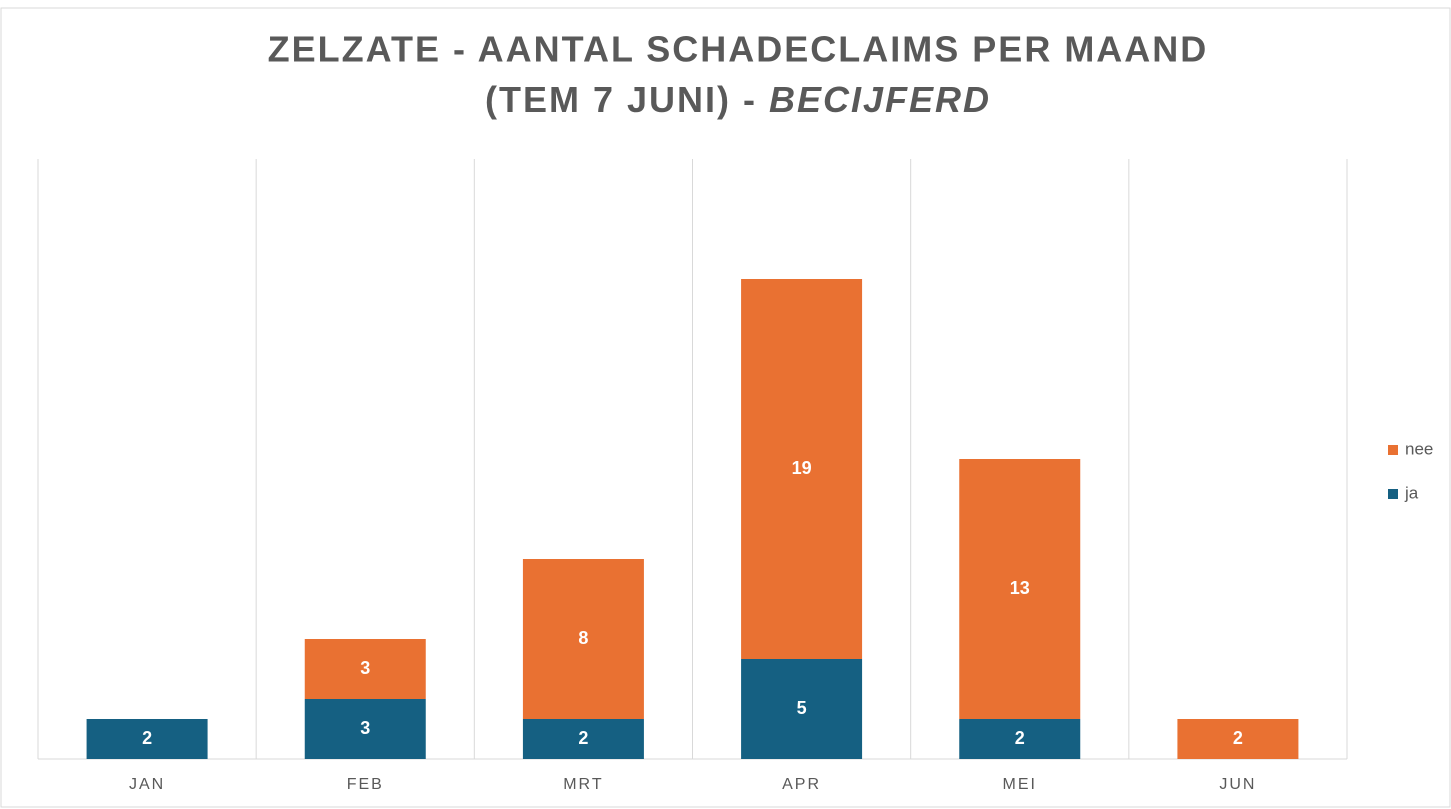 This screenshot has height=809, width=1451. I want to click on x-tick-label: MRT, so click(583, 784).